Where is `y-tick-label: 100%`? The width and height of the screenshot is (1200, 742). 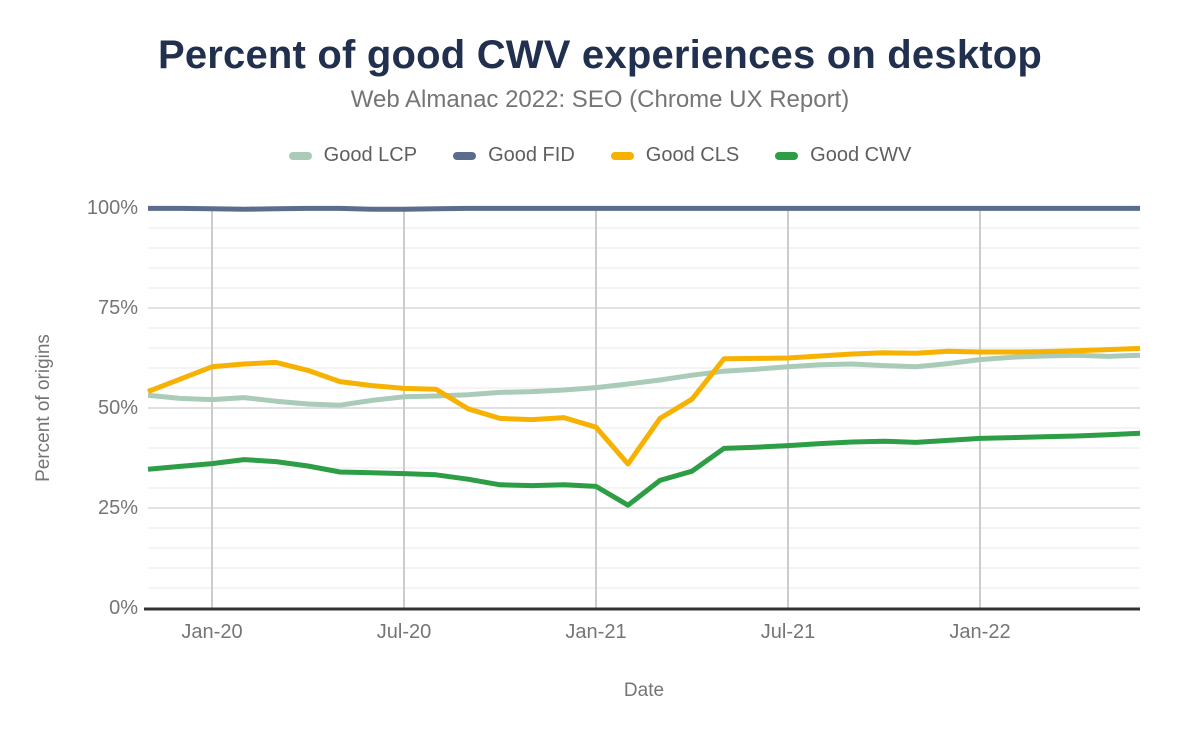 y-tick-label: 100% is located at coordinates (112, 208).